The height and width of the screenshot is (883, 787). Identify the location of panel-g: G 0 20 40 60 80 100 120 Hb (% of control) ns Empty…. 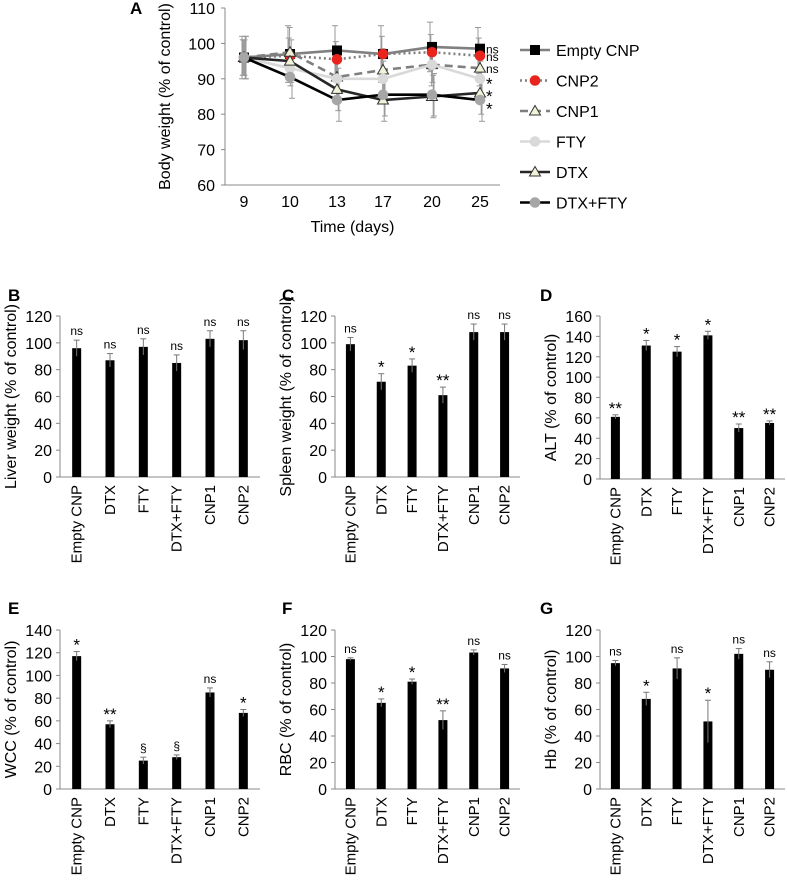
(662, 737).